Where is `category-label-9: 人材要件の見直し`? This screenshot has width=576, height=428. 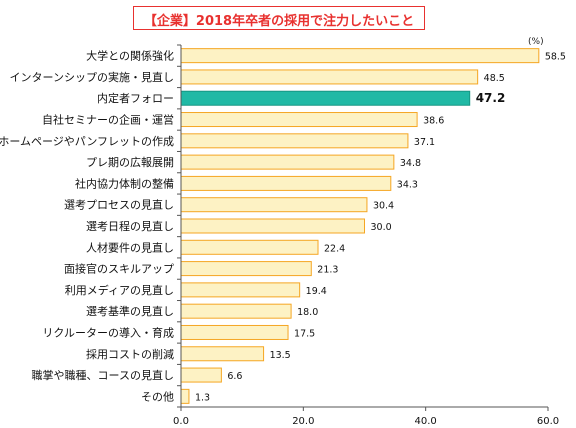
category-label-9: 人材要件の見直し is located at coordinates (130, 247).